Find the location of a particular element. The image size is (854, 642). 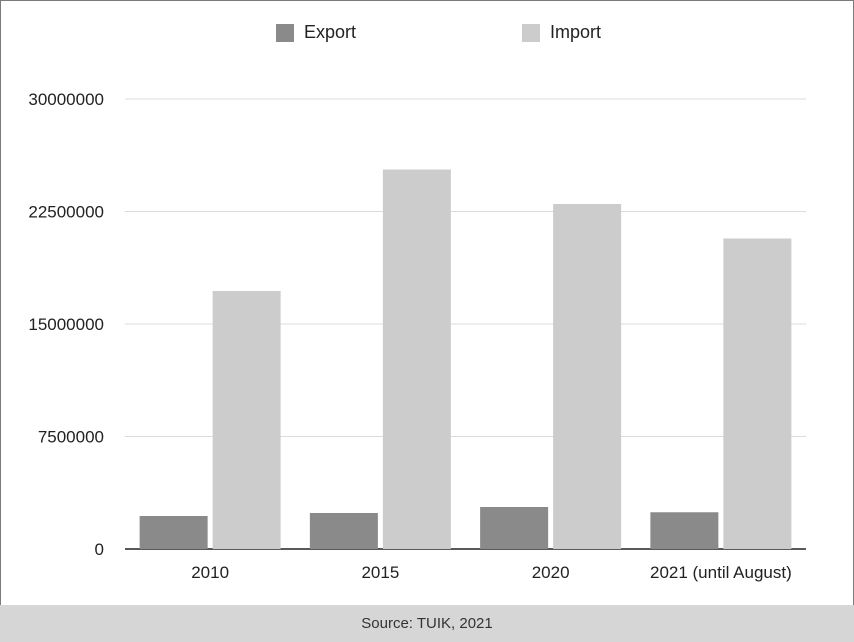

y-tick-label: 22500000 is located at coordinates (66, 212).